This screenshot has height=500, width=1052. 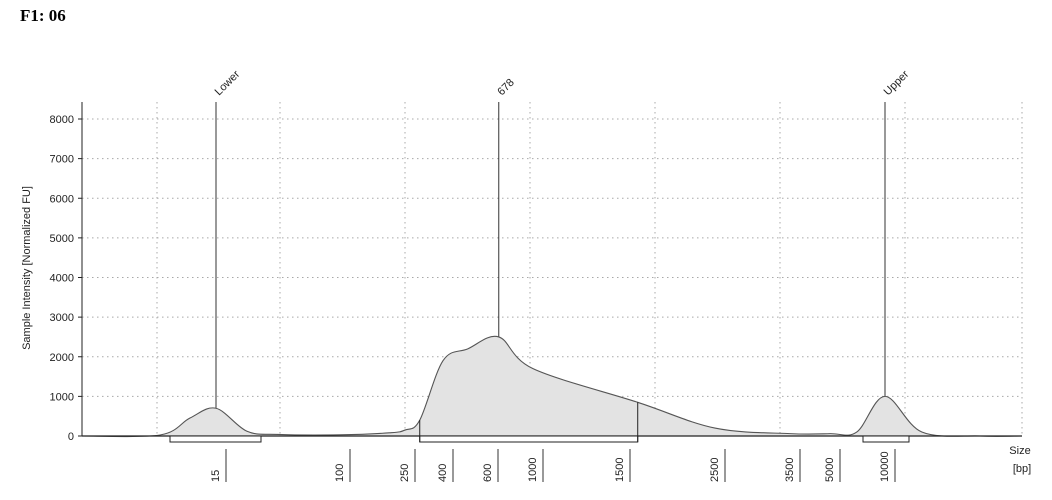 What do you see at coordinates (62, 279) in the screenshot?
I see `y-tick-label: 4000` at bounding box center [62, 279].